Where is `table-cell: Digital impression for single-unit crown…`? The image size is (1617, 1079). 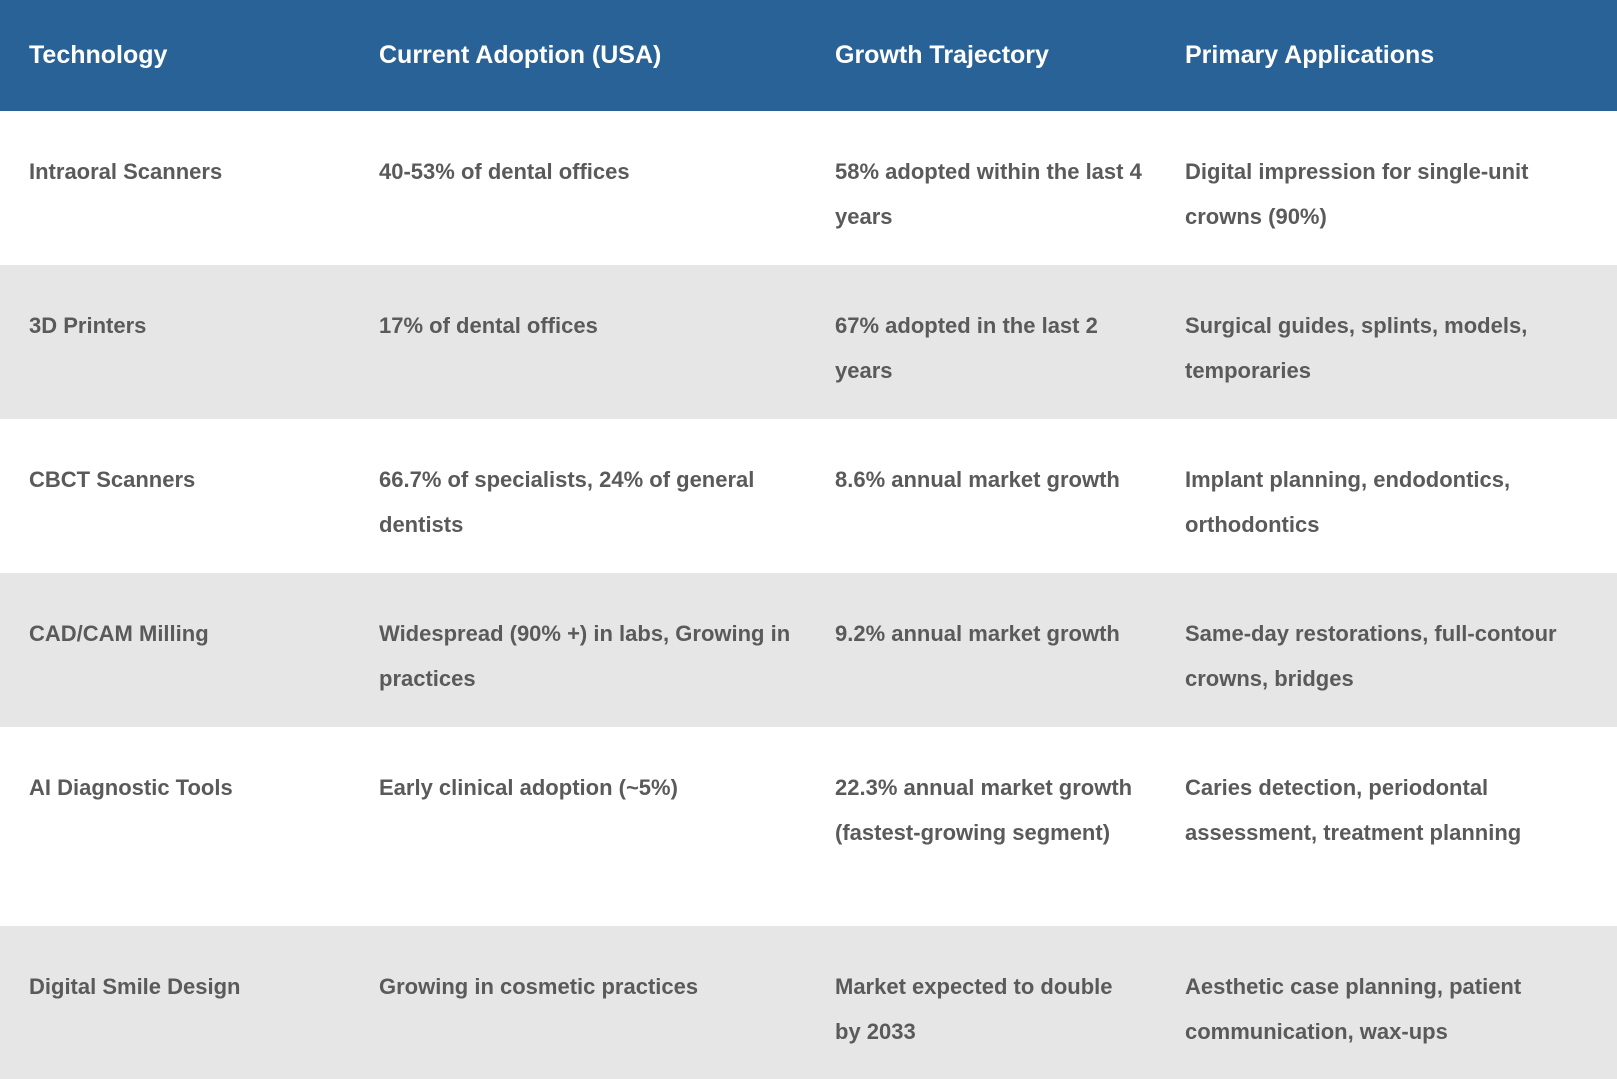
table-cell: Digital impression for single-unit crown… is located at coordinates (1357, 194).